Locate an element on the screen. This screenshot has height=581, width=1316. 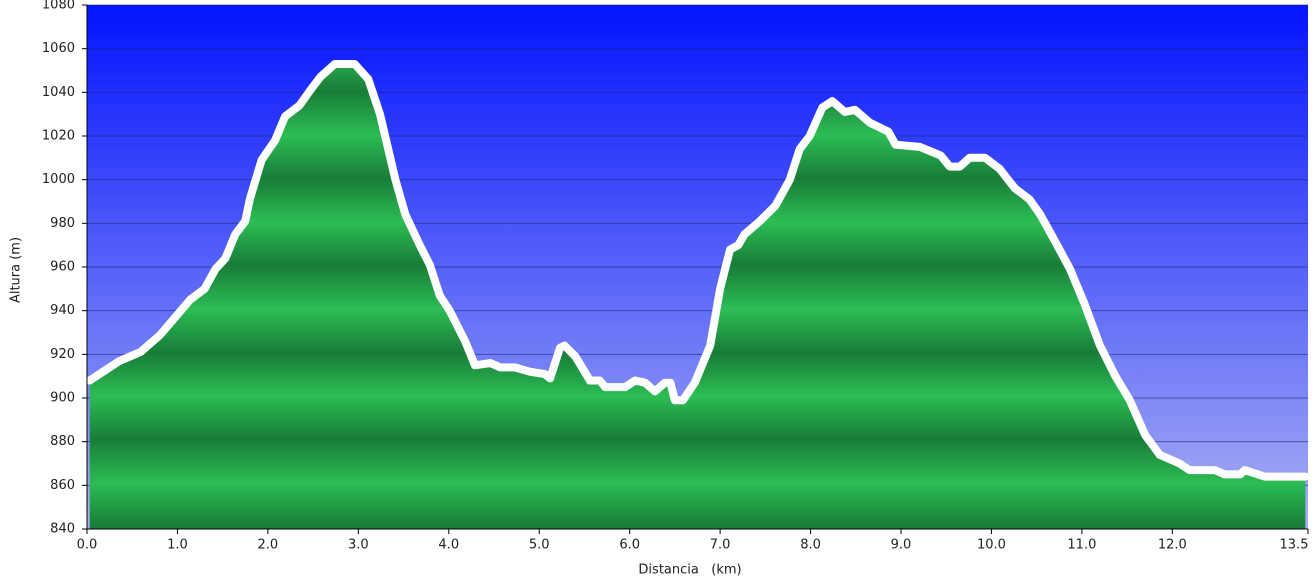
x-tick-label: 12.0 is located at coordinates (1172, 545).